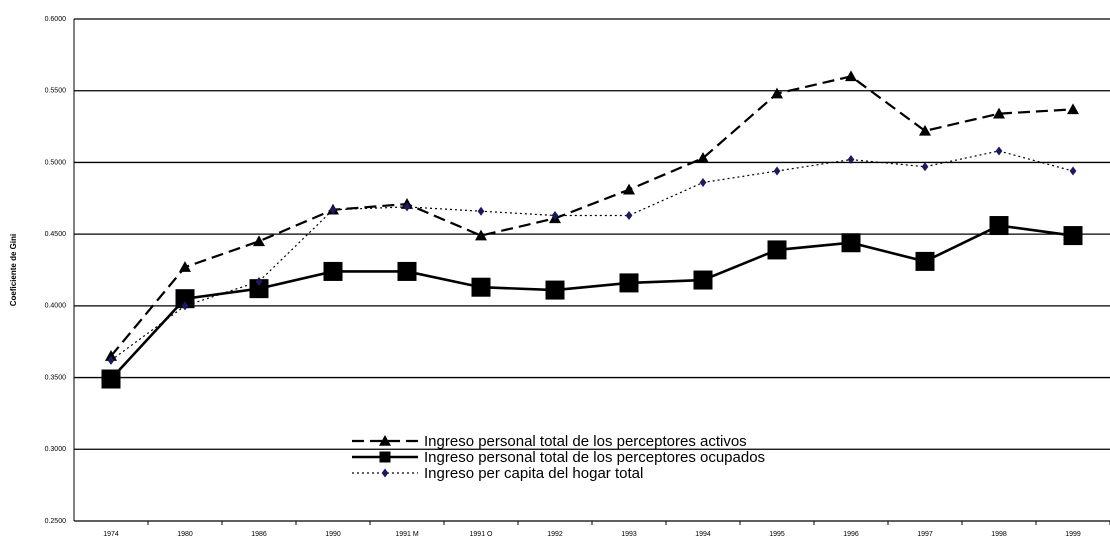  What do you see at coordinates (56, 449) in the screenshot?
I see `y-tick-label: 0.3000` at bounding box center [56, 449].